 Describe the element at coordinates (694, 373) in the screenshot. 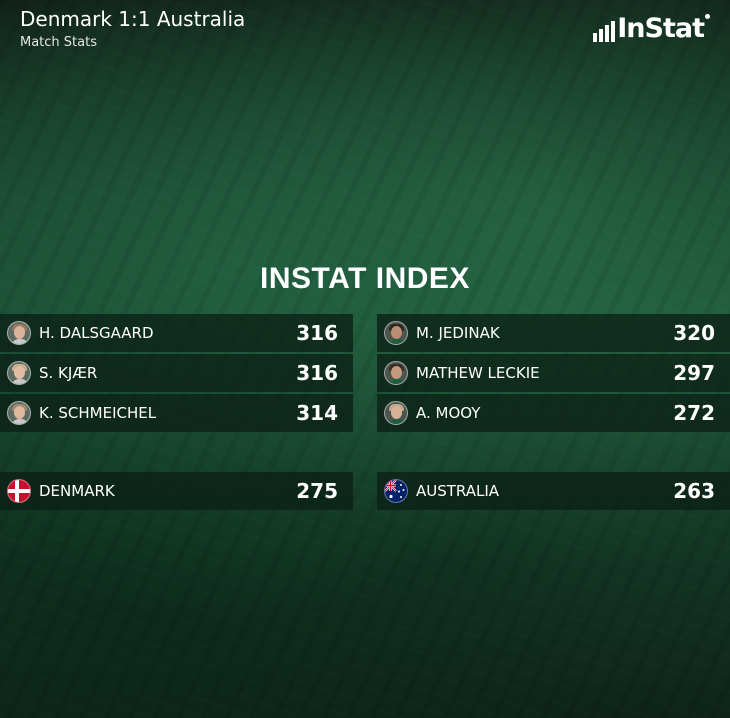

I see `player-index-value: 297` at that location.